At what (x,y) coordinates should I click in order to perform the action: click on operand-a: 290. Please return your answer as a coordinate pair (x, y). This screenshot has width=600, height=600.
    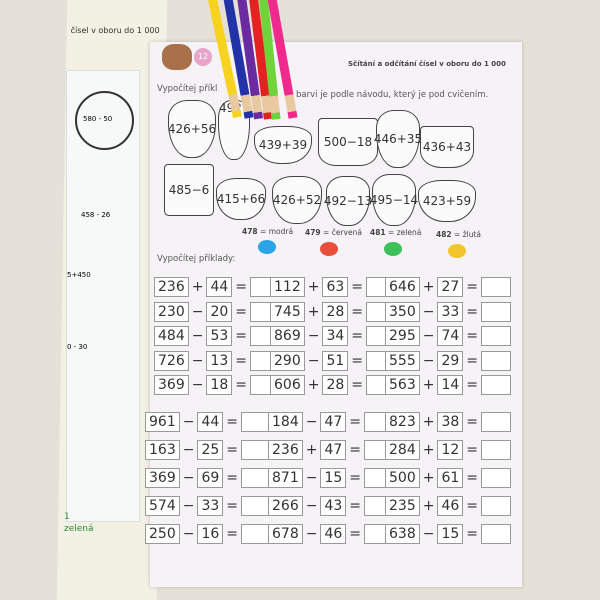
    Looking at the image, I should click on (287, 360).